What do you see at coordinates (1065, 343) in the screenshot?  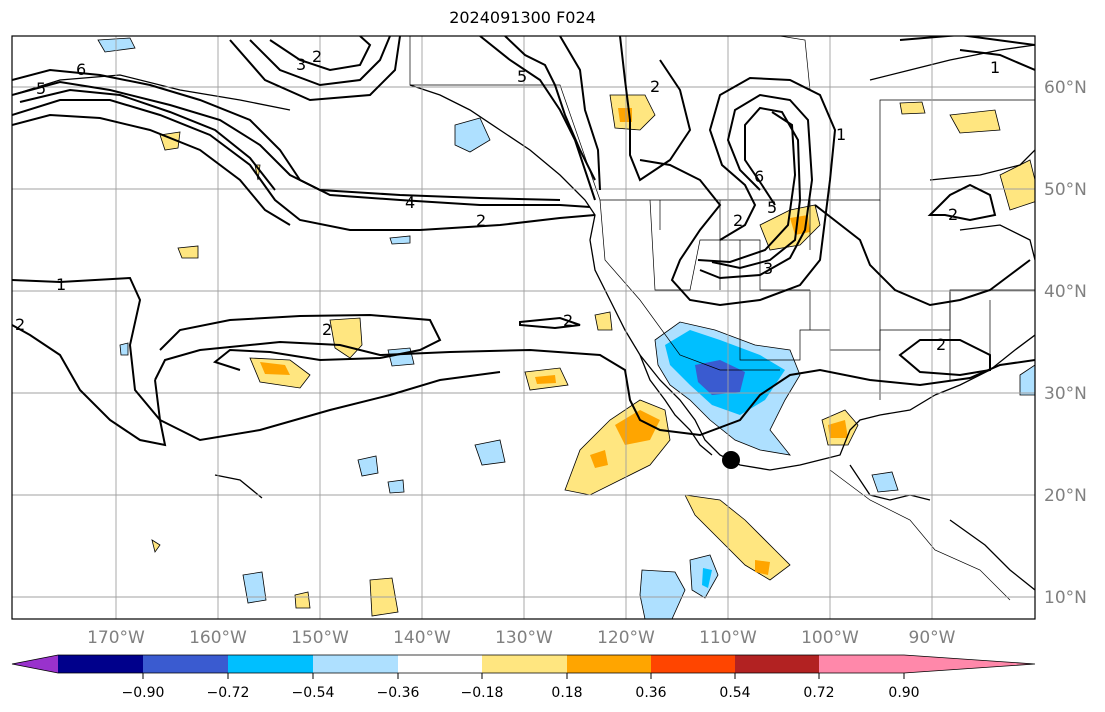 I see `latitude-labels: 60°N 50°N 40°N 30°N 20°N 10°N` at bounding box center [1065, 343].